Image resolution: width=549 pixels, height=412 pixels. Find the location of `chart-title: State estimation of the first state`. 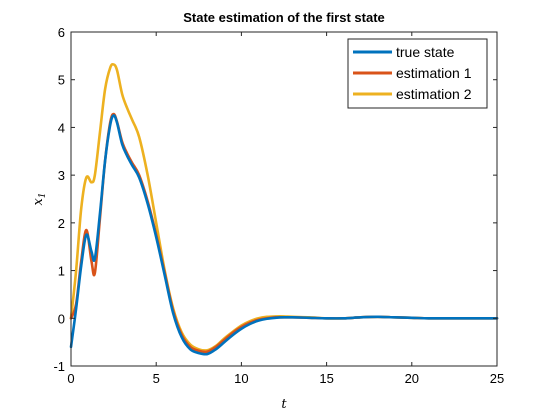

chart-title: State estimation of the first state is located at coordinates (284, 17).